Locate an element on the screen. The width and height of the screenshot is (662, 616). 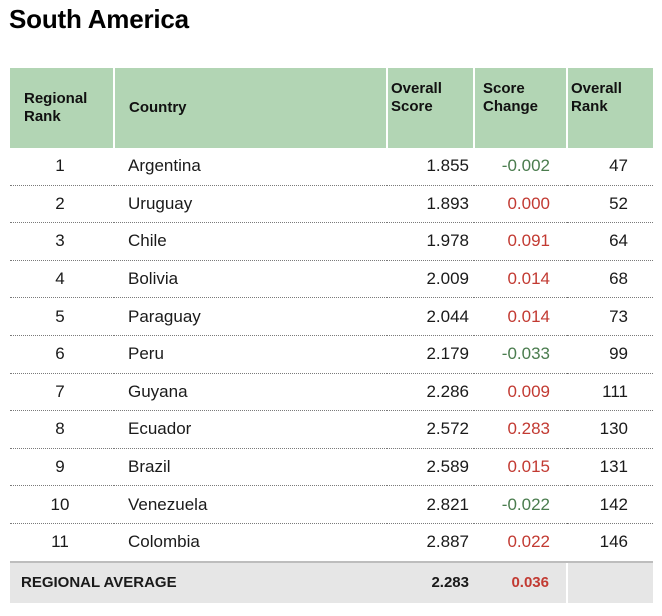
overall-score-cell: 2.572 is located at coordinates (430, 429).